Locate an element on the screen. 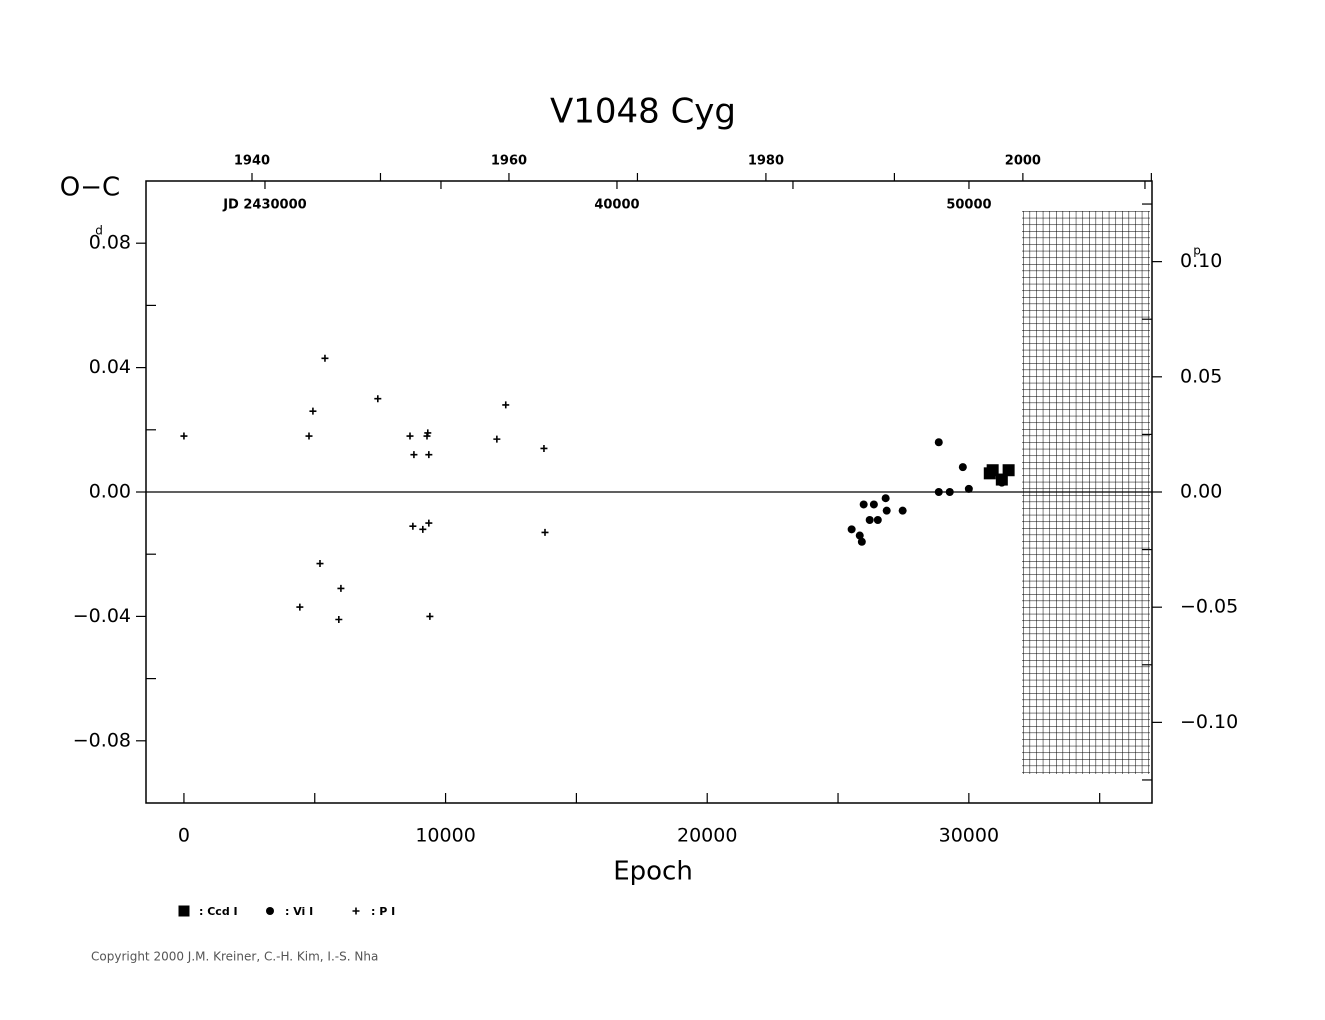  y2-tick-label: −0.10 is located at coordinates (1209, 722).